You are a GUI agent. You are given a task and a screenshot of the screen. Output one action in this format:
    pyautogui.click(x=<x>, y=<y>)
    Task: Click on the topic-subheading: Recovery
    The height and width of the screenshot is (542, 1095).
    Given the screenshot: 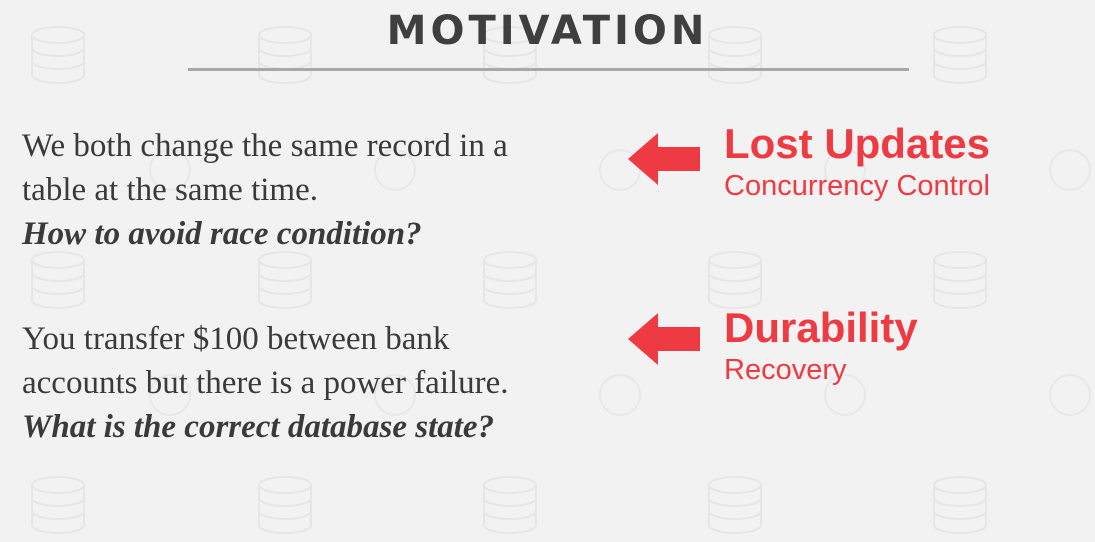 What is the action you would take?
    pyautogui.click(x=785, y=370)
    